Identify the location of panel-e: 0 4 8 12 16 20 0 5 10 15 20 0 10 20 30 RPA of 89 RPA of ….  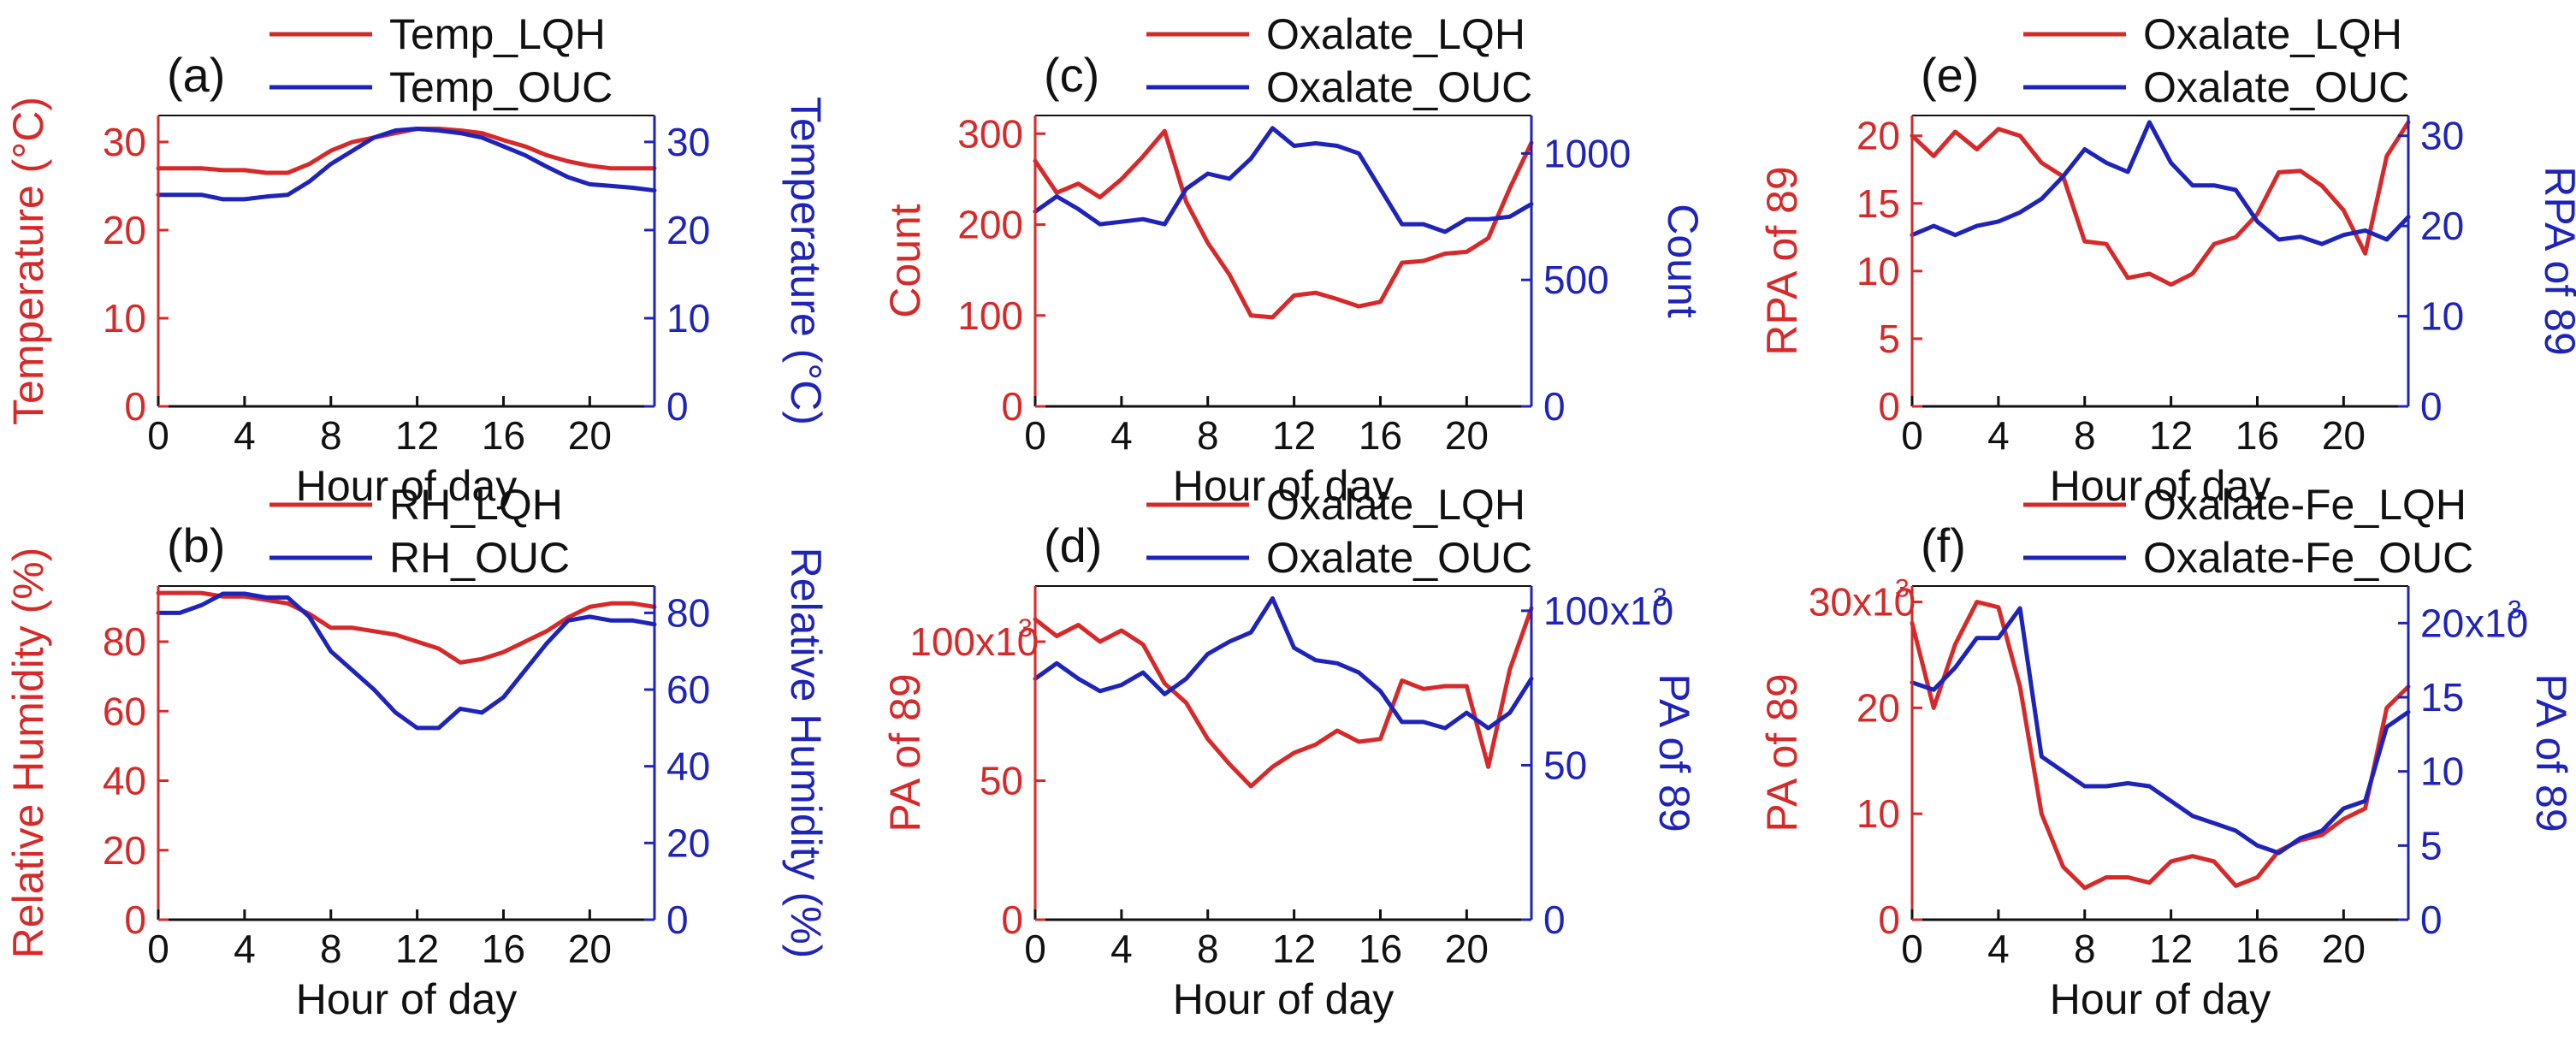
(2167, 260).